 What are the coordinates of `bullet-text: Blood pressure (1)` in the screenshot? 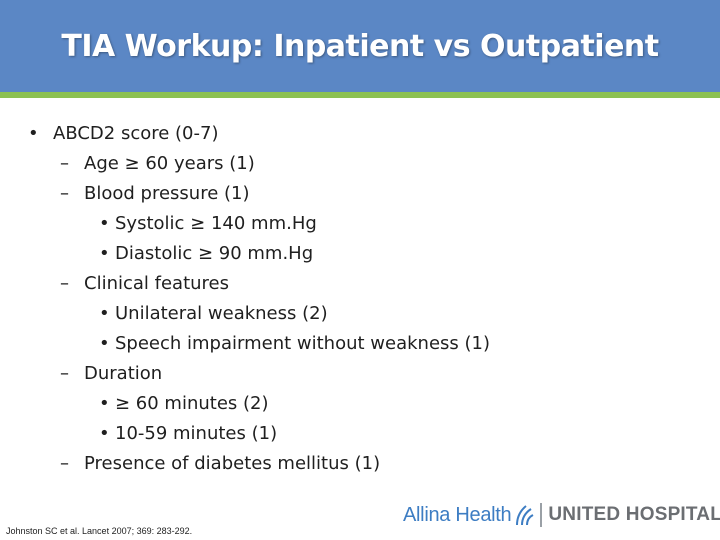 It's located at (167, 193).